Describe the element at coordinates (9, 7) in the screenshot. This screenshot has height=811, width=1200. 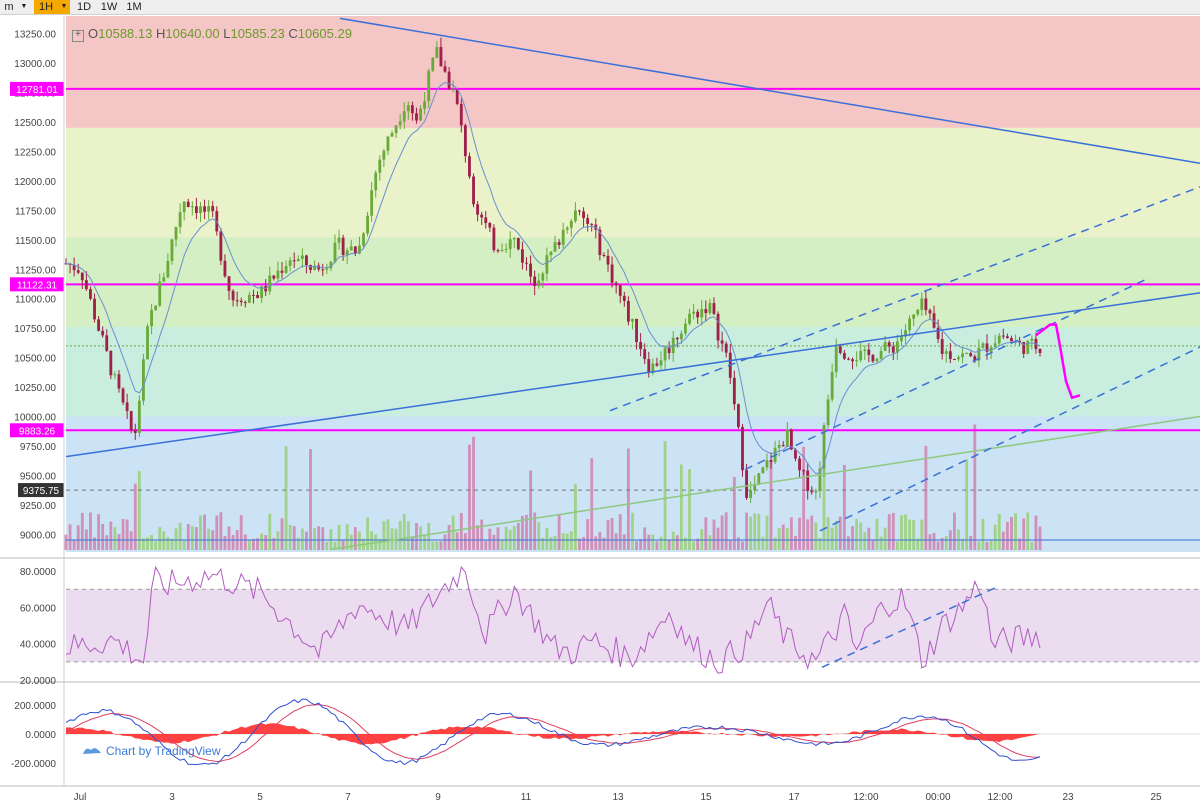
I see `menu-button: m` at that location.